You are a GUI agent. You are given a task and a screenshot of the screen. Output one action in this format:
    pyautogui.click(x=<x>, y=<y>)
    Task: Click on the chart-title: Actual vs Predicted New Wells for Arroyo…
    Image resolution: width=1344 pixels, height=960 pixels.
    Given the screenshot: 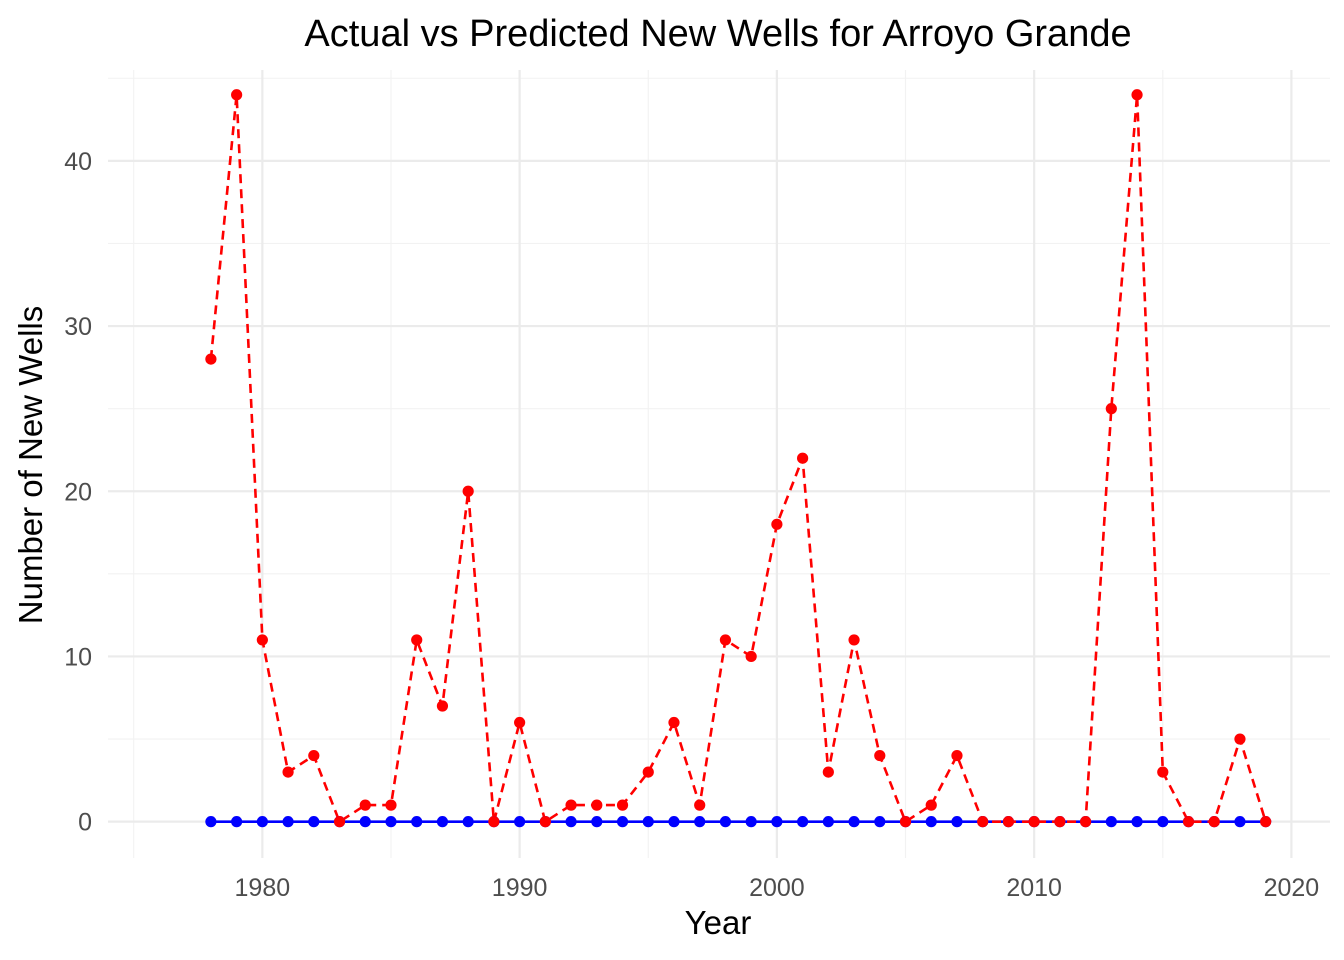 What is the action you would take?
    pyautogui.click(x=717, y=34)
    